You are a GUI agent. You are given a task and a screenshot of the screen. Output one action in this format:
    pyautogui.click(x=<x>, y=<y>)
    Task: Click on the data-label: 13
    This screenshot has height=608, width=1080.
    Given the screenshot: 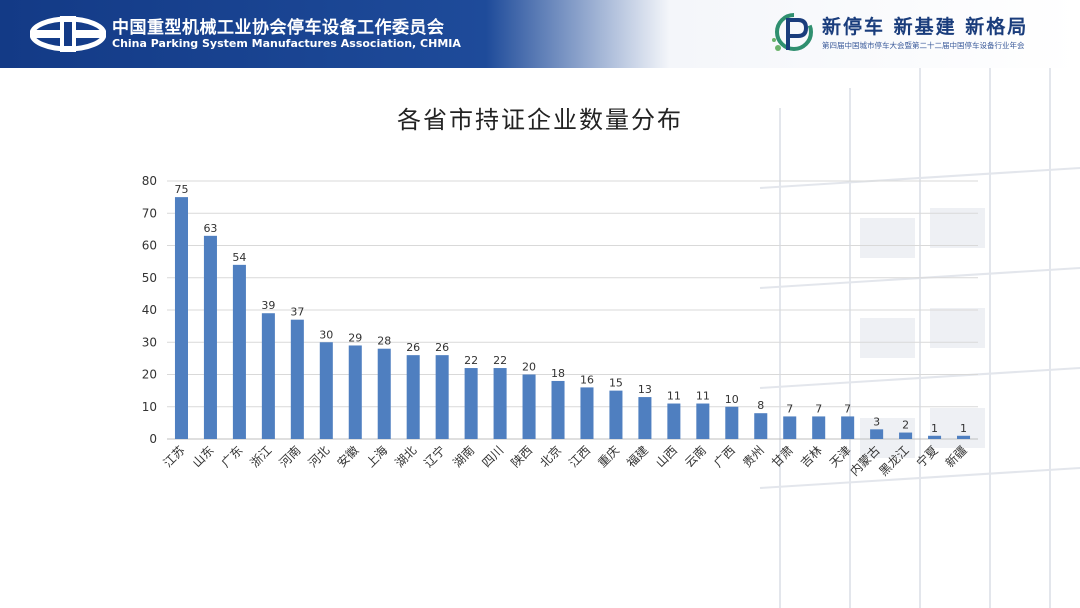 What is the action you would take?
    pyautogui.click(x=645, y=389)
    